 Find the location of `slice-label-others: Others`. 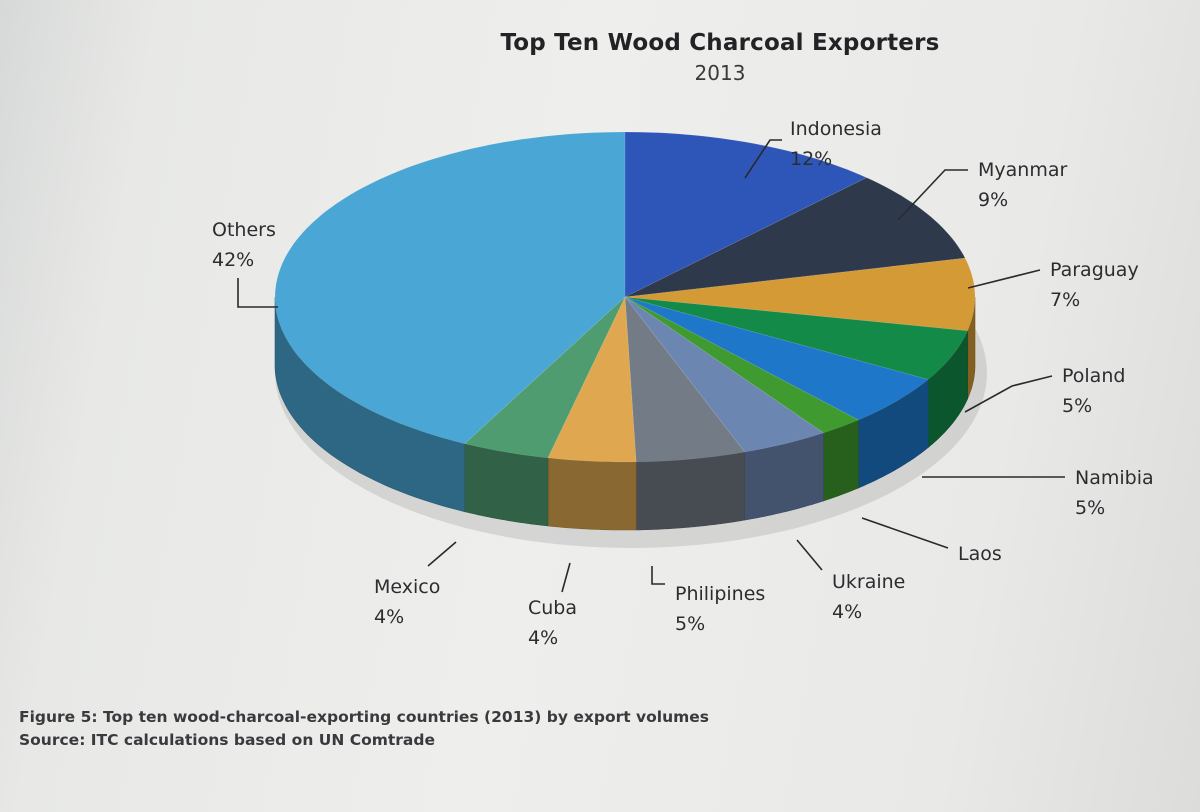

slice-label-others: Others is located at coordinates (244, 230).